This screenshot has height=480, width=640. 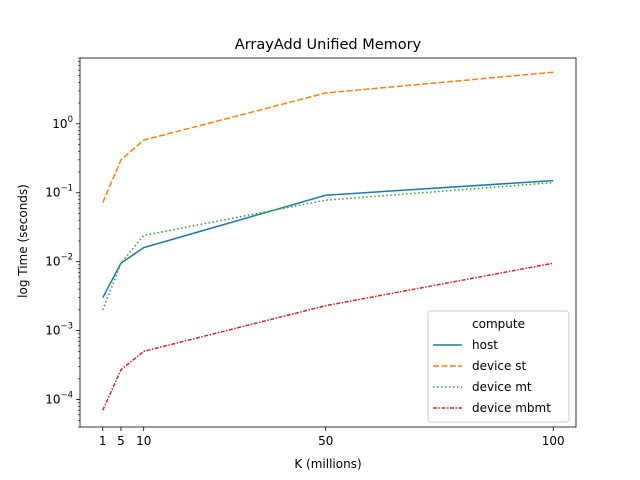 What do you see at coordinates (502, 387) in the screenshot?
I see `legend-label: device mt` at bounding box center [502, 387].